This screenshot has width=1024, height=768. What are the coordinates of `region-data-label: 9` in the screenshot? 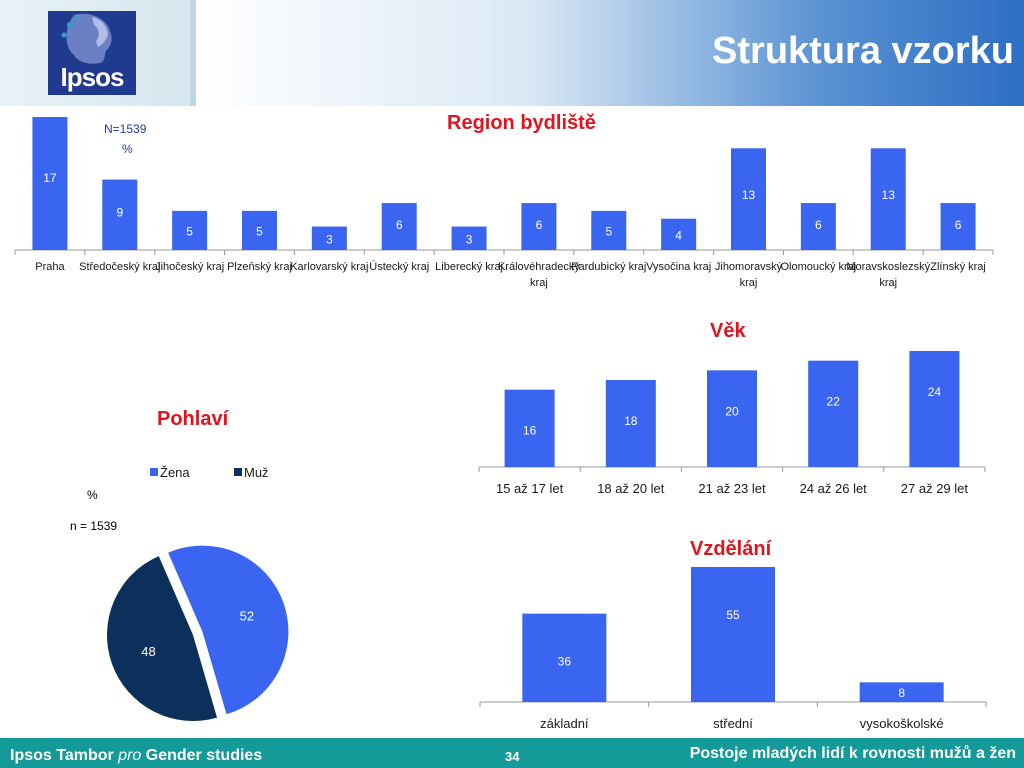 It's located at (119, 212).